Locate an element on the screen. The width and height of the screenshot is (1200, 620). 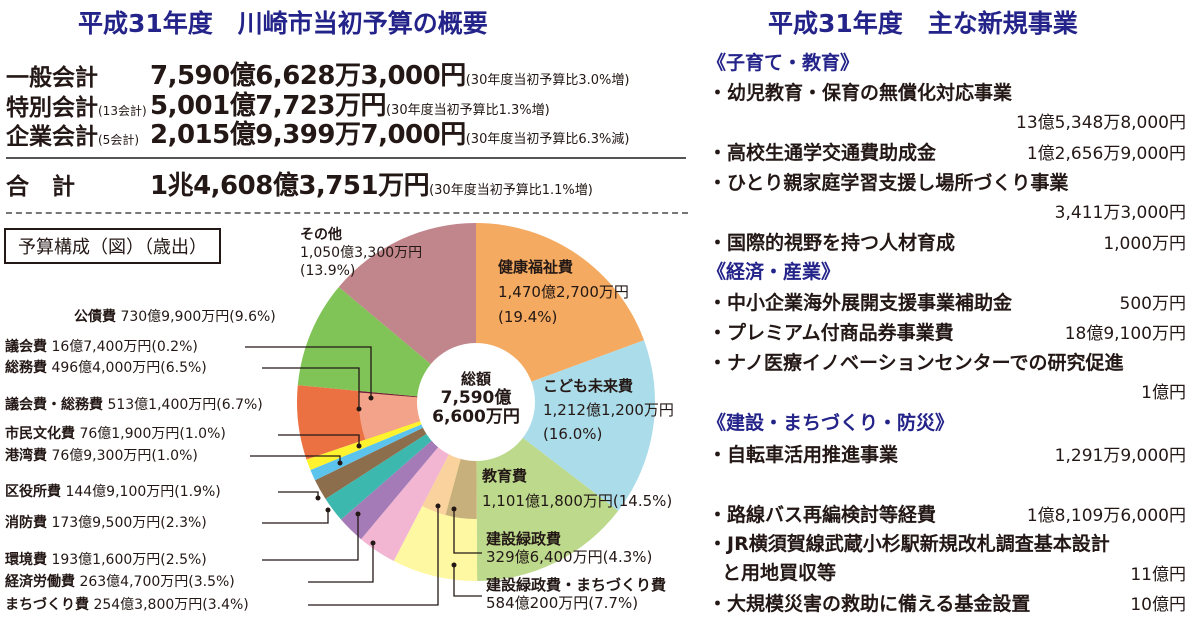
slice-amount: 254億3,800万円 is located at coordinates (148, 605).